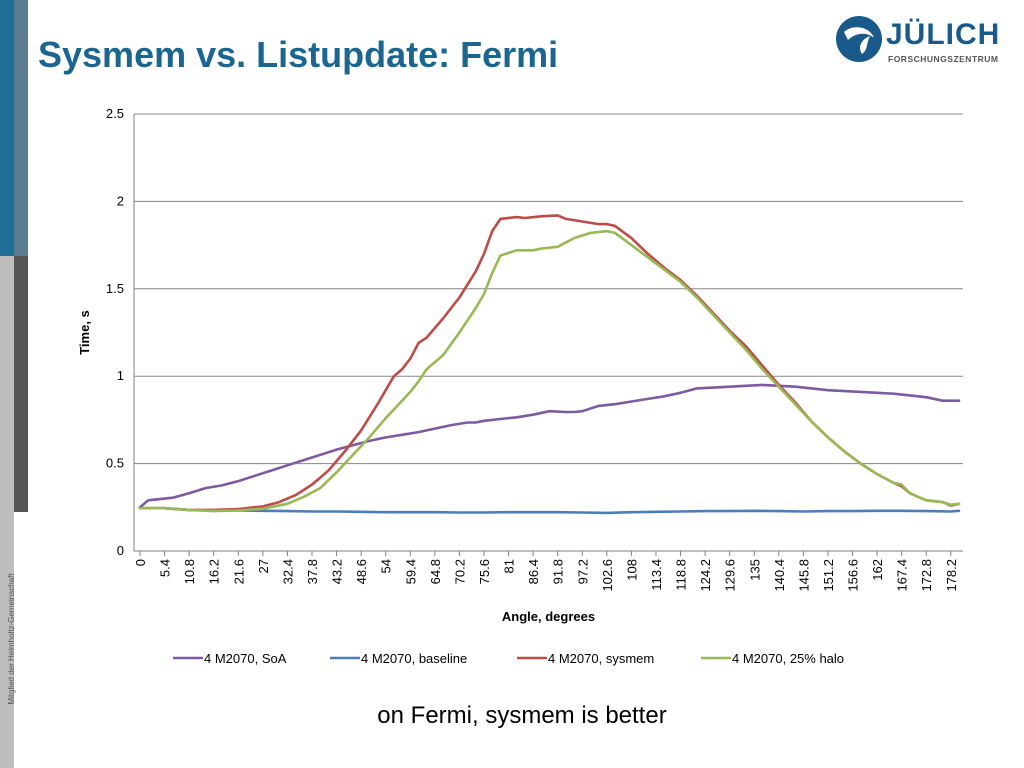 The height and width of the screenshot is (768, 1024). Describe the element at coordinates (7, 384) in the screenshot. I see `stripe-light-grey` at that location.